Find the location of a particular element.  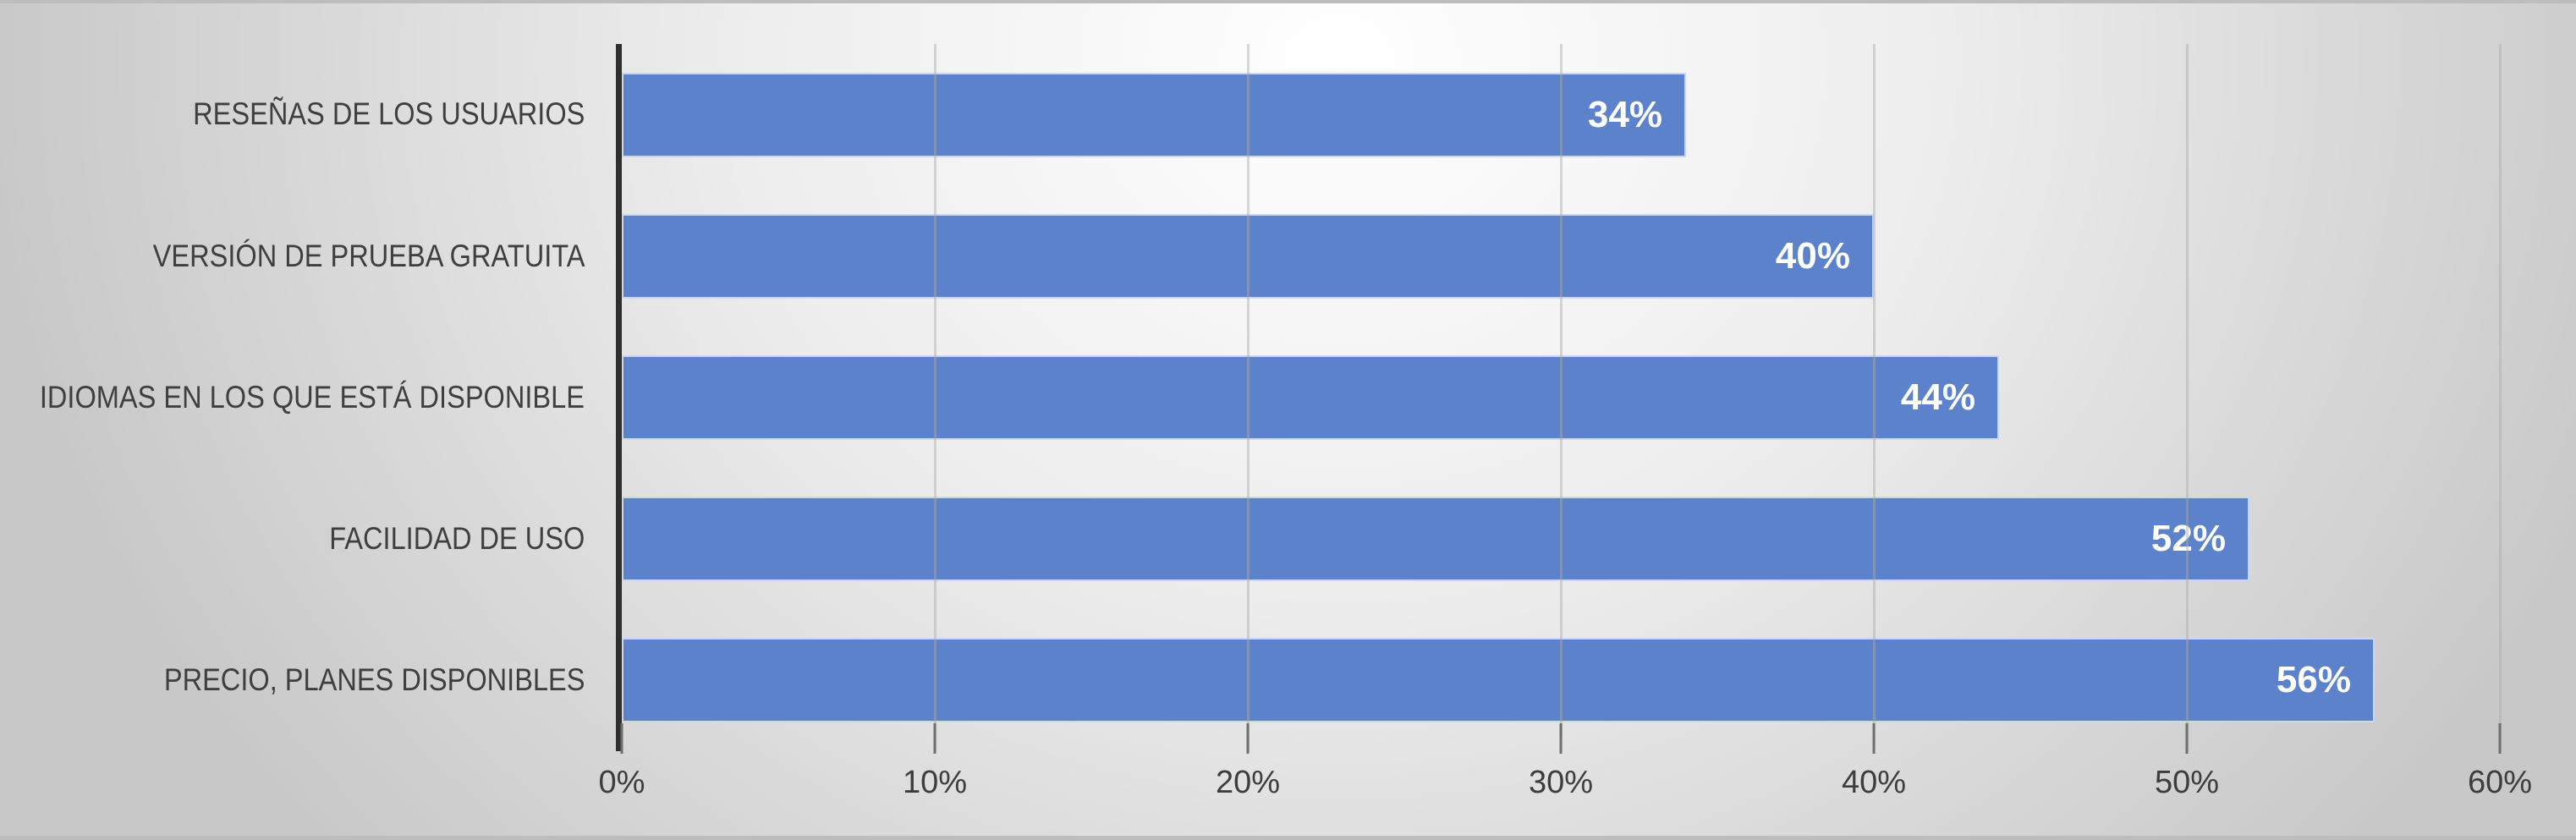

bar-row: 40% is located at coordinates (1561, 256).